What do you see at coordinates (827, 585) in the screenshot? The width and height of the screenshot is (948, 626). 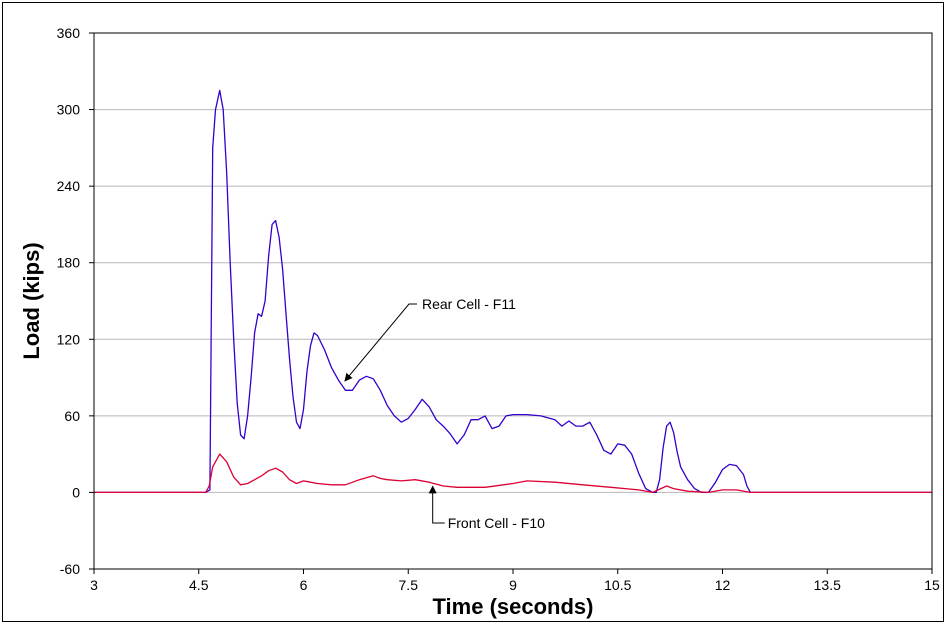 I see `x-tick-label: 13.5` at bounding box center [827, 585].